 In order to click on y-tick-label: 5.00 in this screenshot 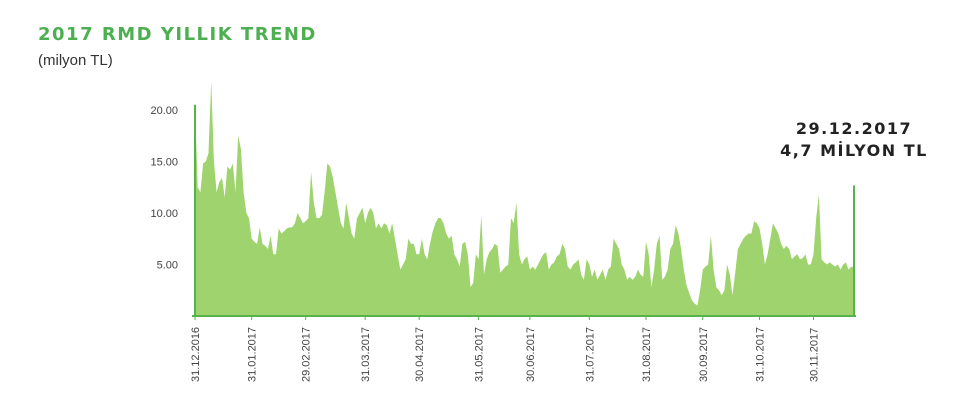, I will do `click(167, 265)`.